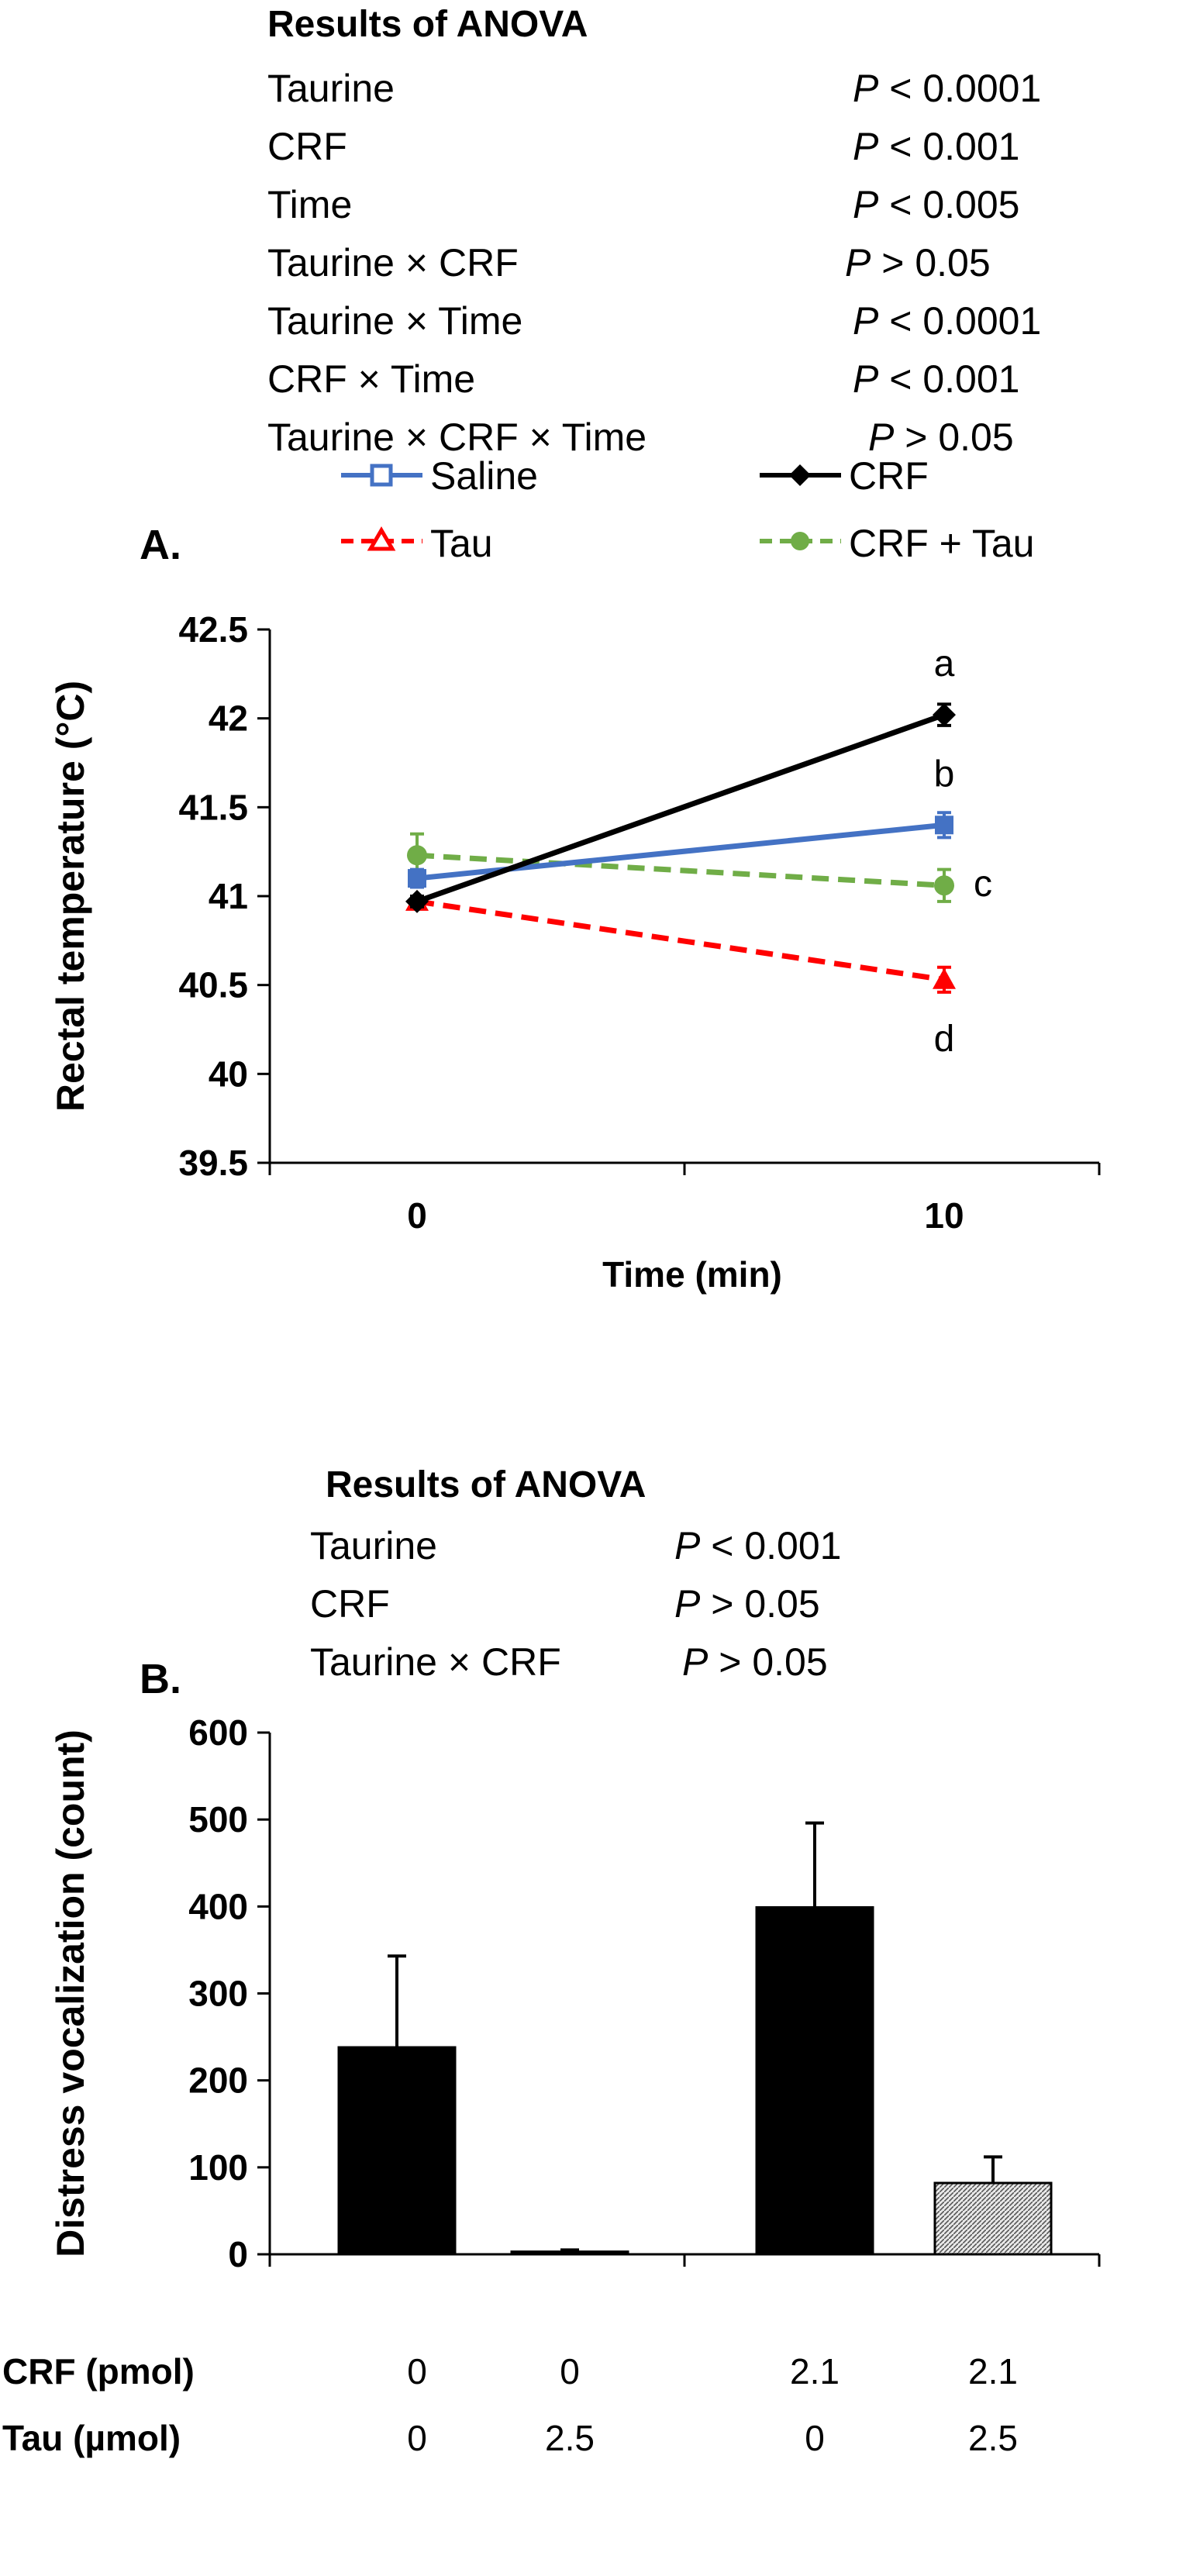 Image resolution: width=1193 pixels, height=2576 pixels. Describe the element at coordinates (936, 204) in the screenshot. I see `anova-p-value: P < 0.005` at that location.